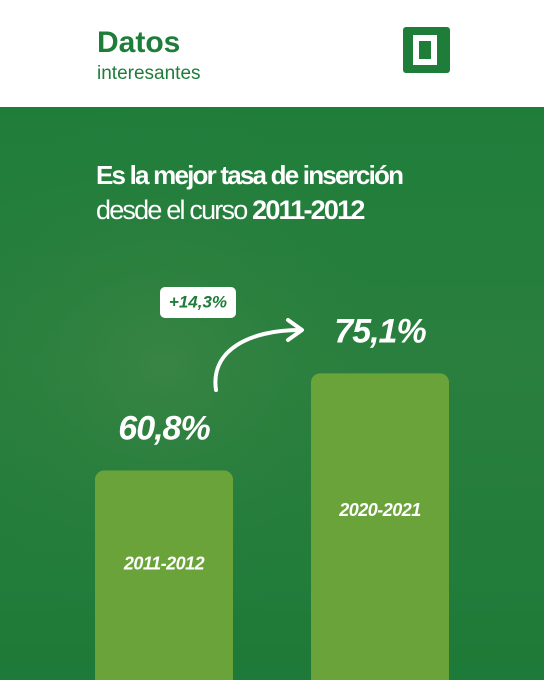 This screenshot has height=680, width=544. What do you see at coordinates (138, 42) in the screenshot?
I see `header-title: Datos` at bounding box center [138, 42].